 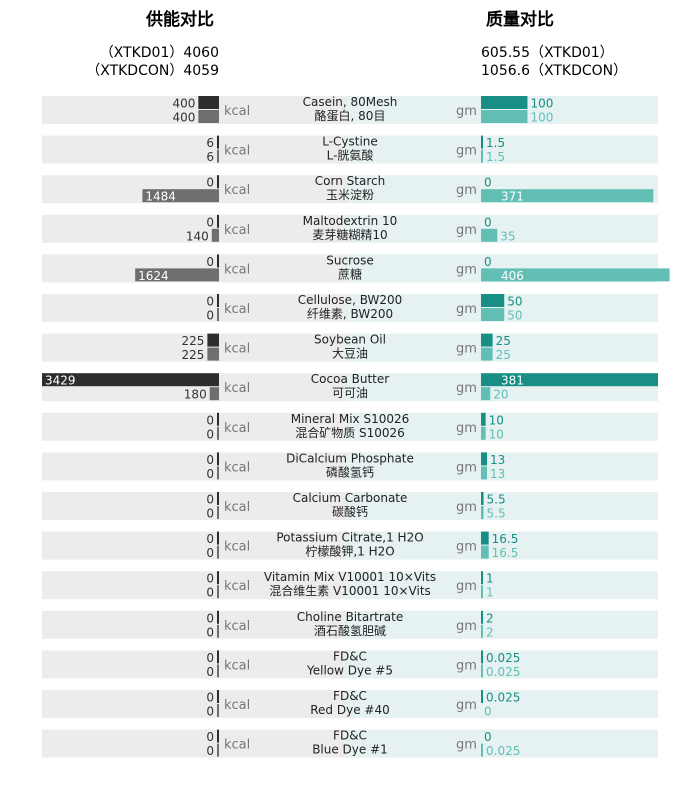 I want to click on ingredient-name-en: Cellulose, BW200, so click(x=350, y=300).